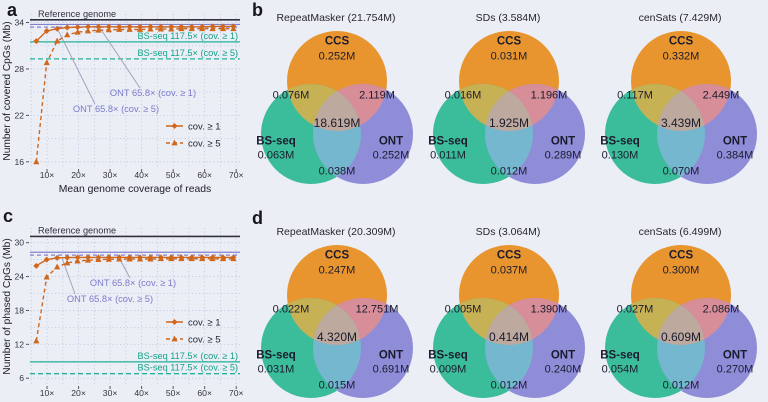 This screenshot has width=768, height=402. Describe the element at coordinates (549, 95) in the screenshot. I see `venn-value-ccs-ont: 1.196M` at that location.